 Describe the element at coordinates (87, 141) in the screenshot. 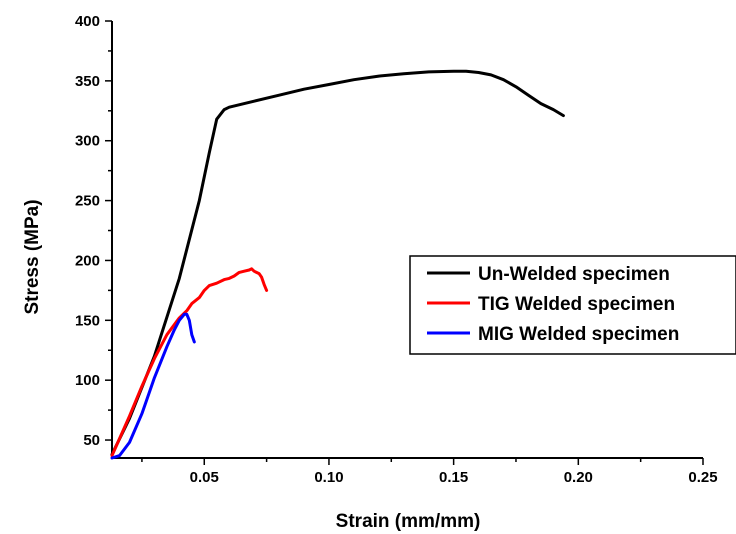

I see `y-tick-label: 300` at that location.